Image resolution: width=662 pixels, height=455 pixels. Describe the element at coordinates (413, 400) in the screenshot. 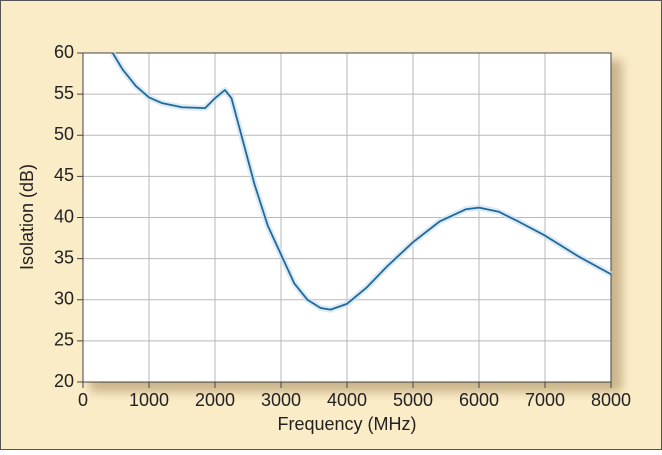

I see `x-tick-label: 5000` at that location.